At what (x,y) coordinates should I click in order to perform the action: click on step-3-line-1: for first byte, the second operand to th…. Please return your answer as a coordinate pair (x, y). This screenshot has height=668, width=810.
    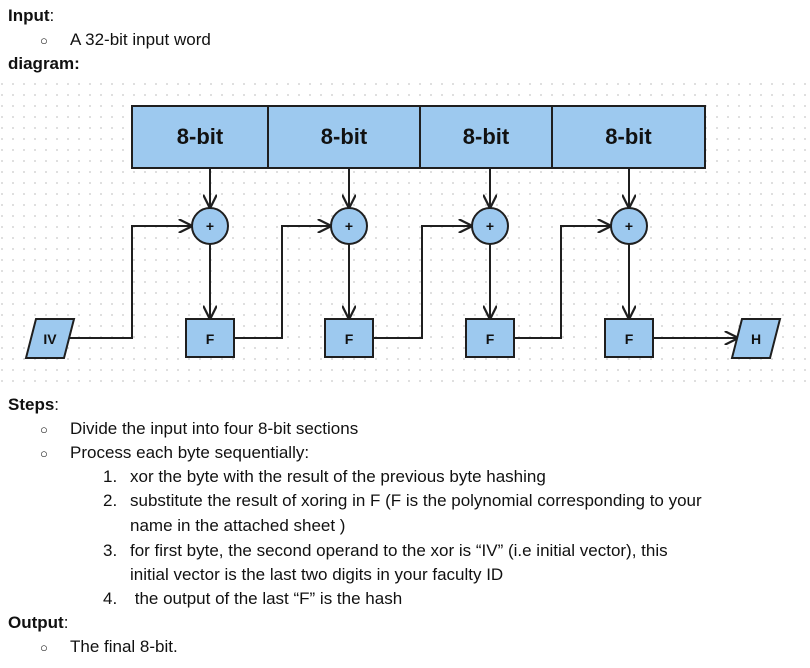
    Looking at the image, I should click on (399, 550).